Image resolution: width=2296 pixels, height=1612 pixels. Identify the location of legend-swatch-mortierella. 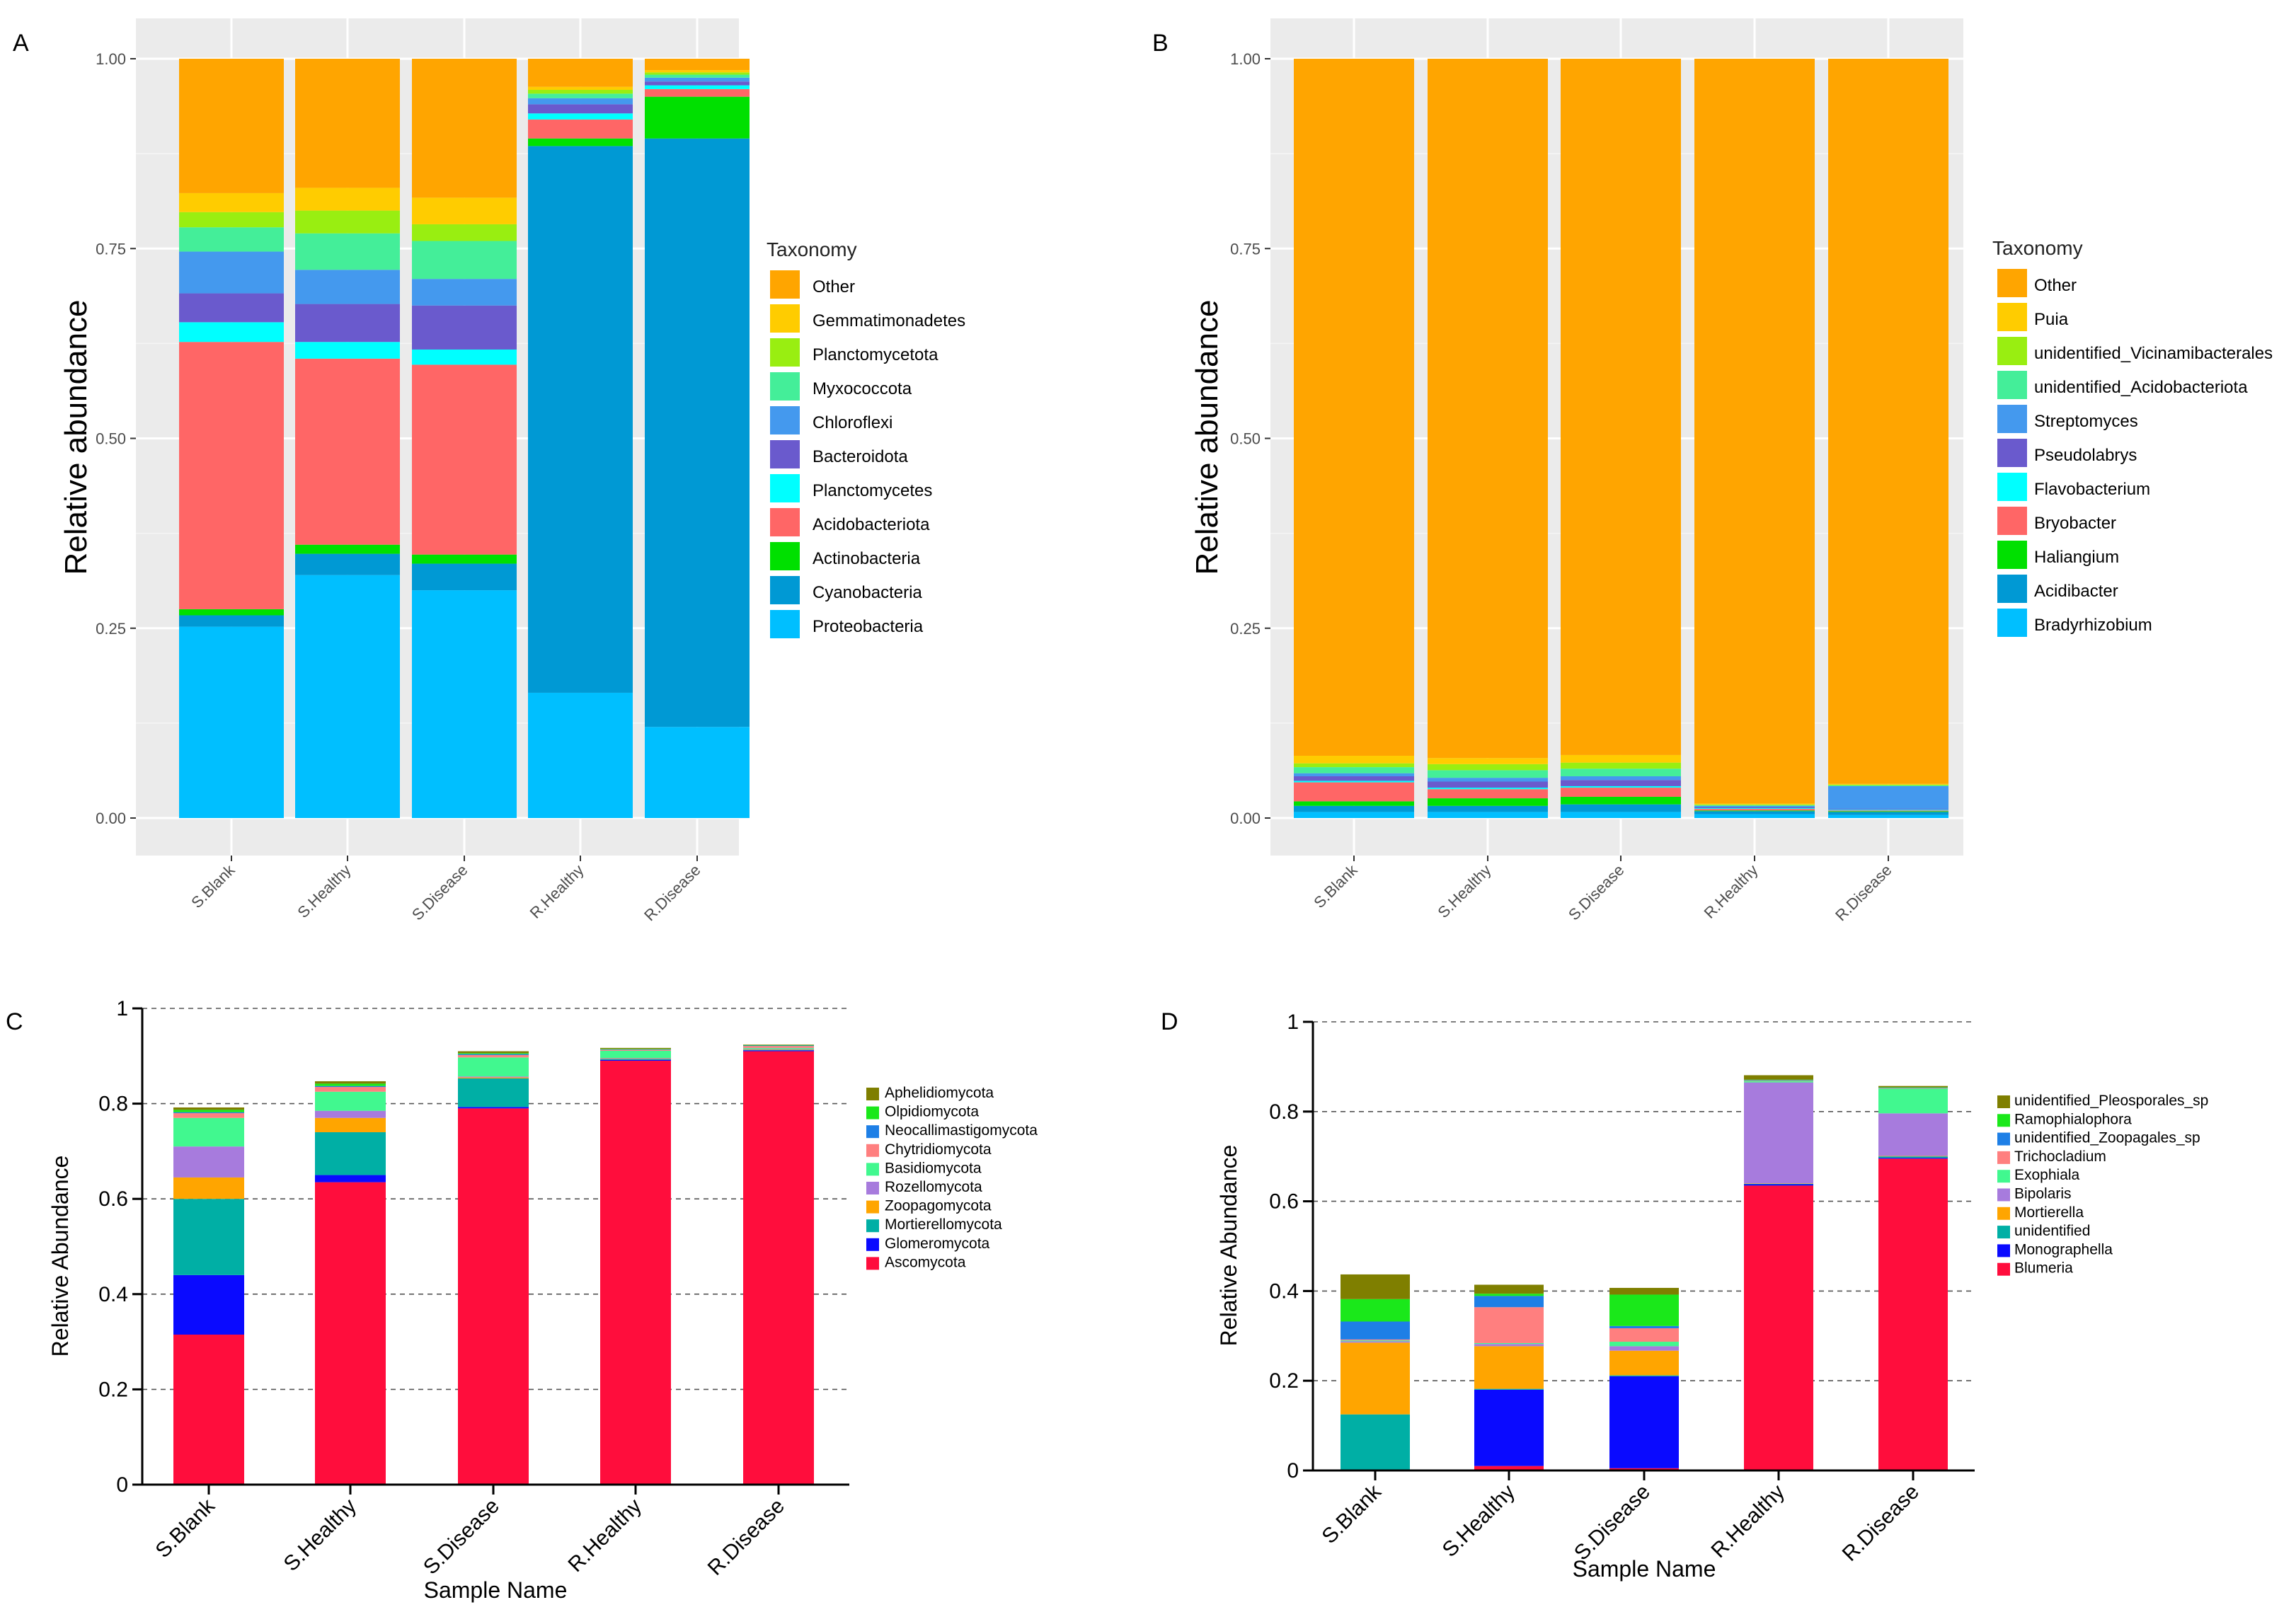
(2004, 1213).